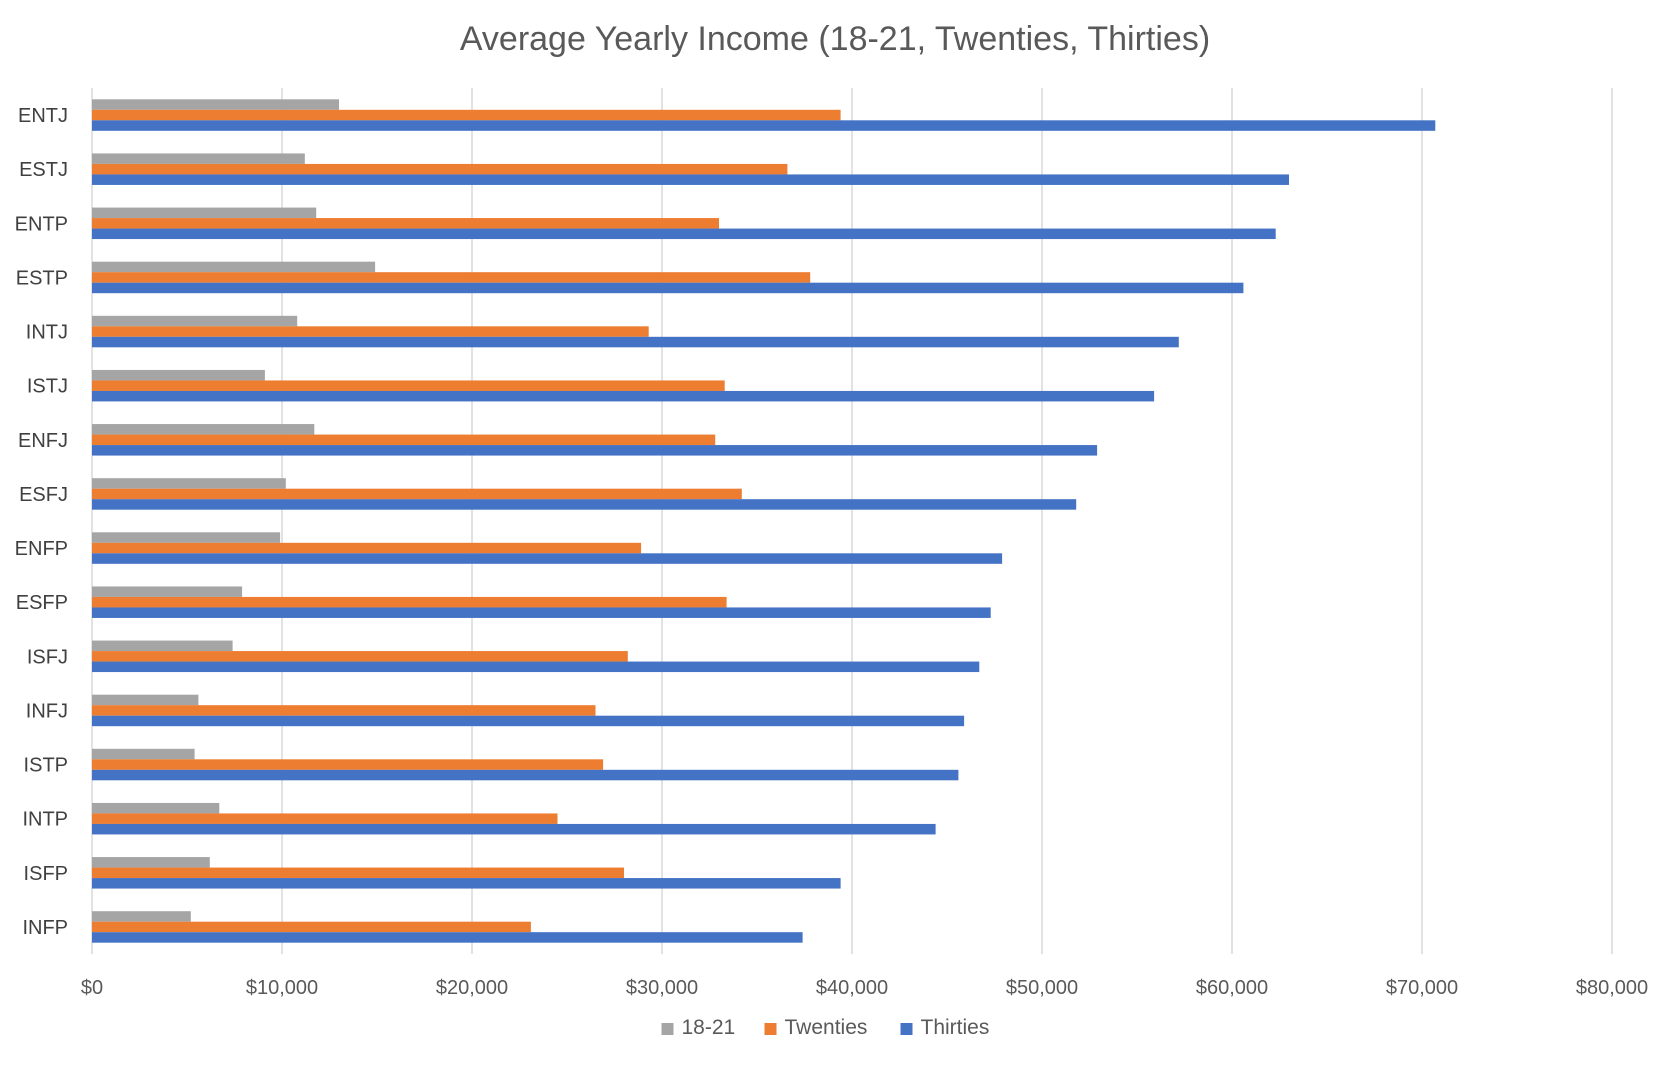 The height and width of the screenshot is (1068, 1671). Describe the element at coordinates (42, 278) in the screenshot. I see `category-label: ESTP` at that location.